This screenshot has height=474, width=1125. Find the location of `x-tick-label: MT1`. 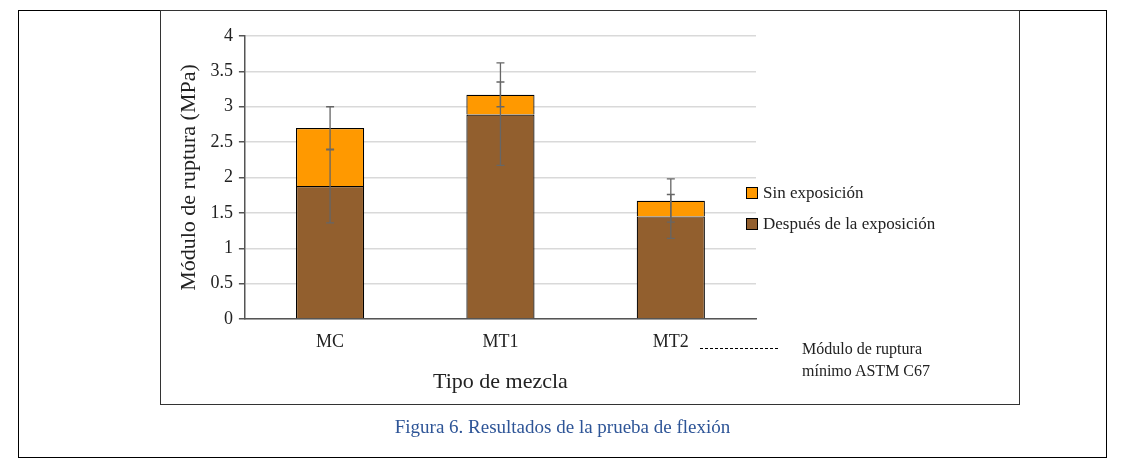

x-tick-label: MT1 is located at coordinates (500, 340).